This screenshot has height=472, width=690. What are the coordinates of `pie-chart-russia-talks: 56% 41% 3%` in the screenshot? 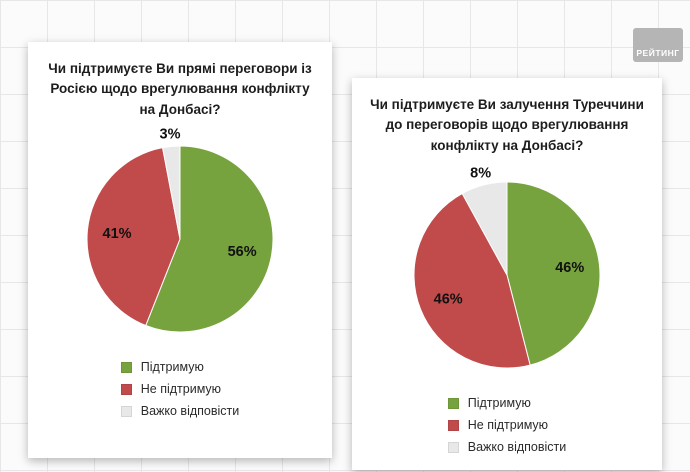 It's located at (180, 228).